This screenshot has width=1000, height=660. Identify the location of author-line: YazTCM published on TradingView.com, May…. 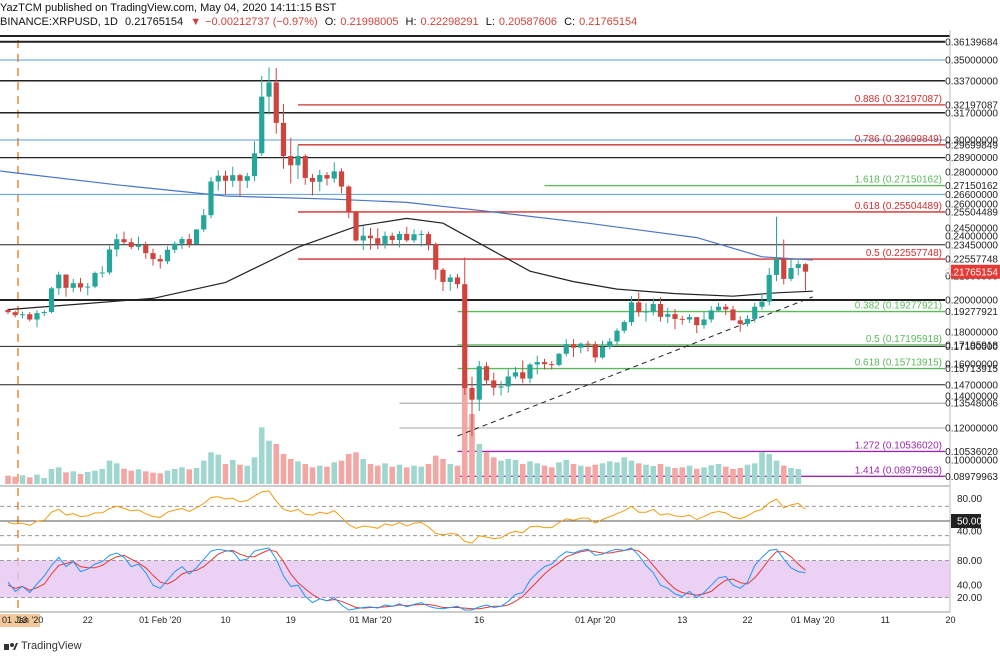
(168, 8).